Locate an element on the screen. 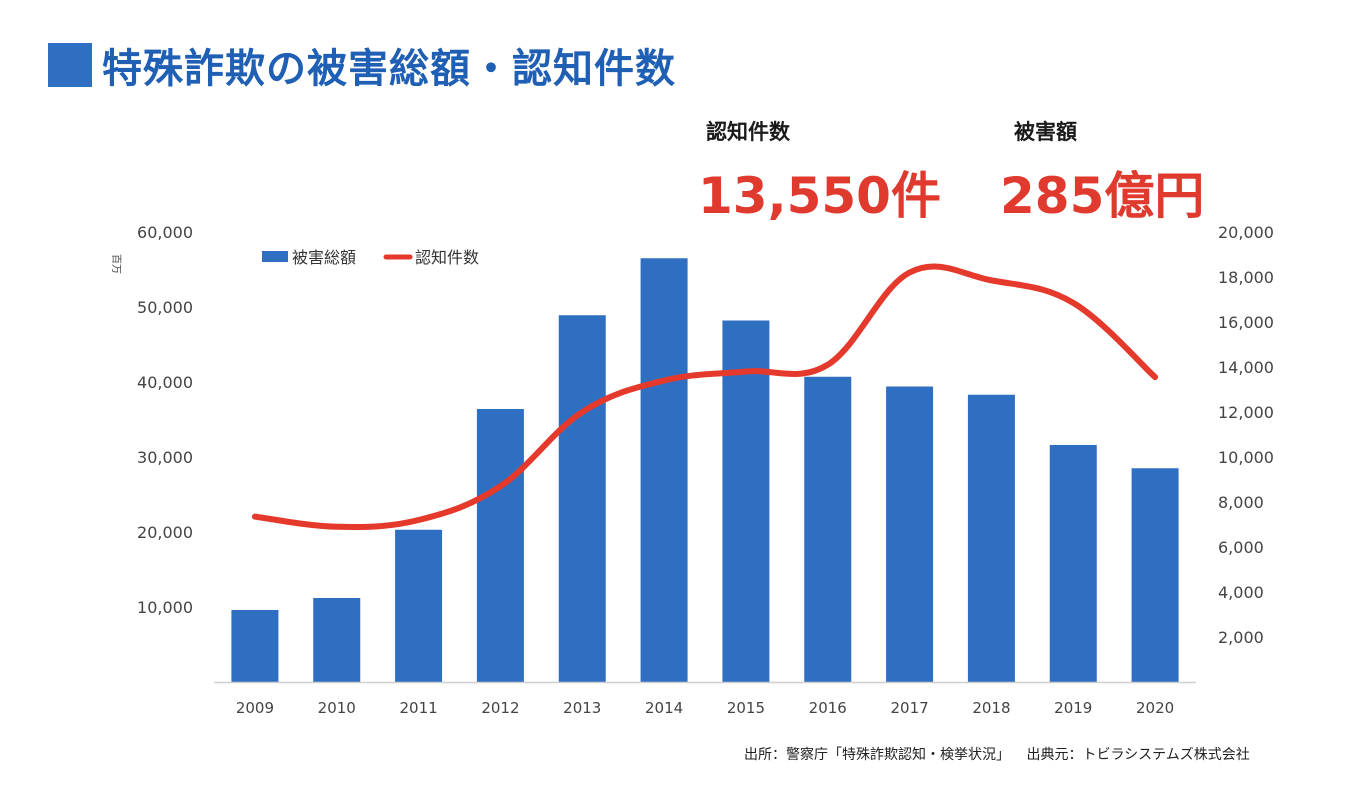 This screenshot has width=1368, height=786. x-tick-label: 2016 is located at coordinates (828, 708).